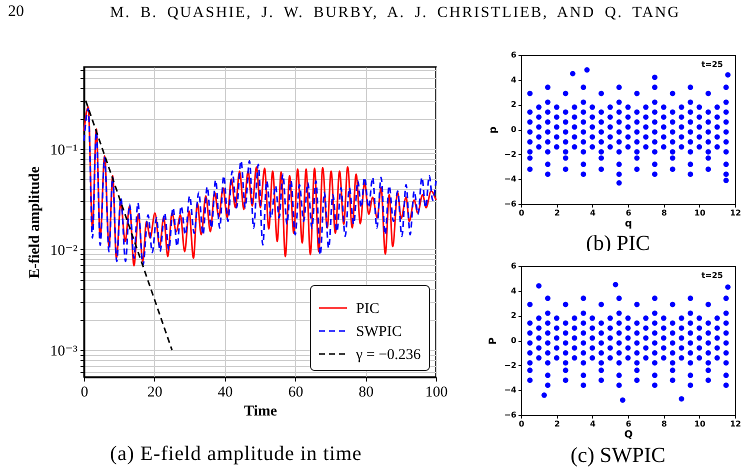  I want to click on x-axis-title: Time, so click(261, 412).